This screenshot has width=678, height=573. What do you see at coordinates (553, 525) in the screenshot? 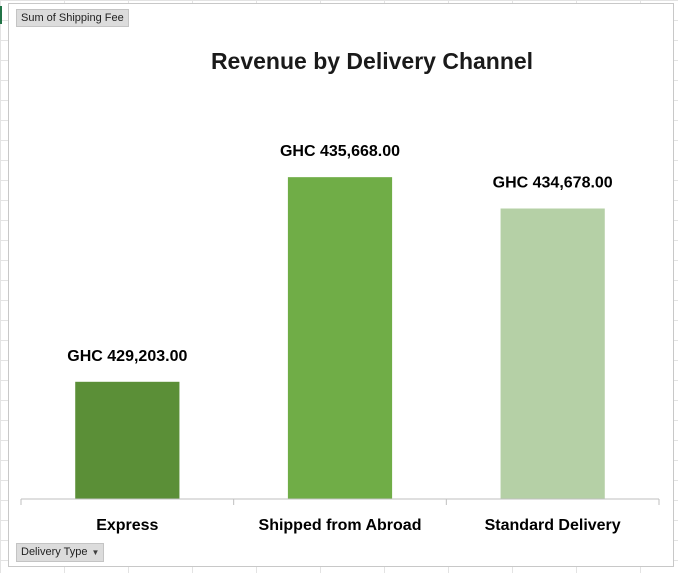
I see `category-label: Standard Delivery` at bounding box center [553, 525].